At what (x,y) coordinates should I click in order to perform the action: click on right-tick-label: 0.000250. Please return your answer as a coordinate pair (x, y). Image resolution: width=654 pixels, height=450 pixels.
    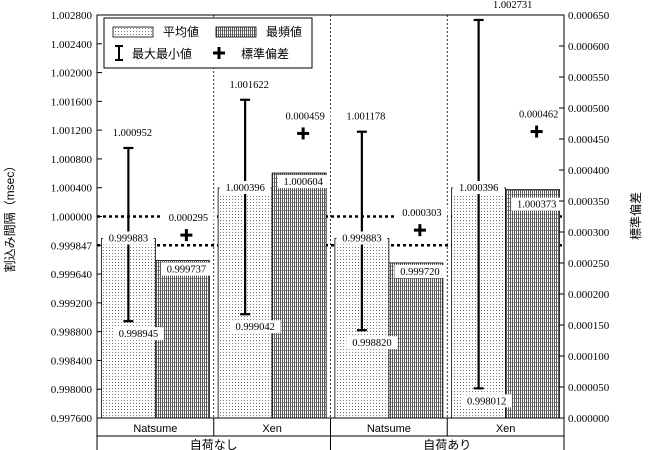
    Looking at the image, I should click on (589, 264).